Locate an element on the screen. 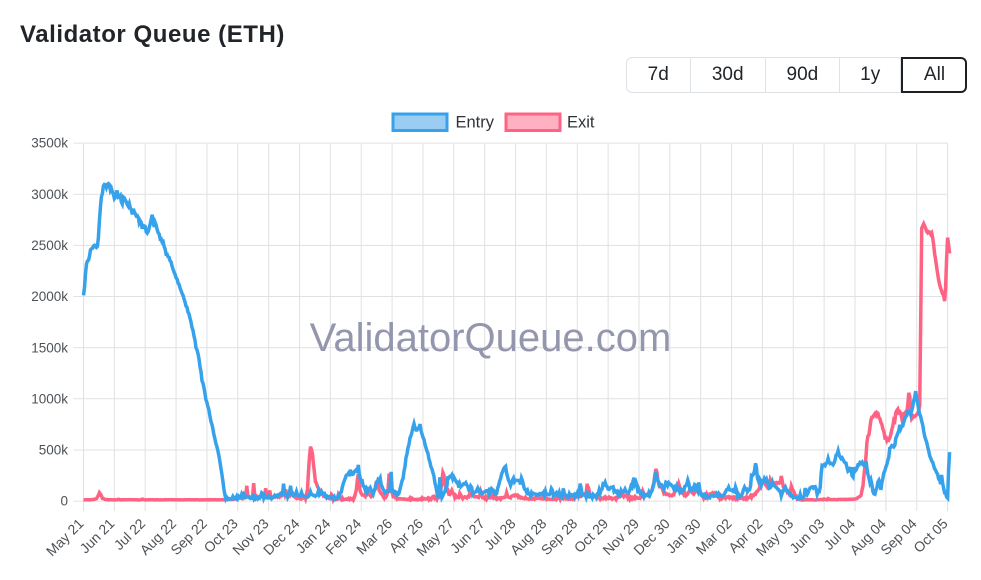 This screenshot has height=580, width=981. svg-text: Mar 26 is located at coordinates (374, 536).